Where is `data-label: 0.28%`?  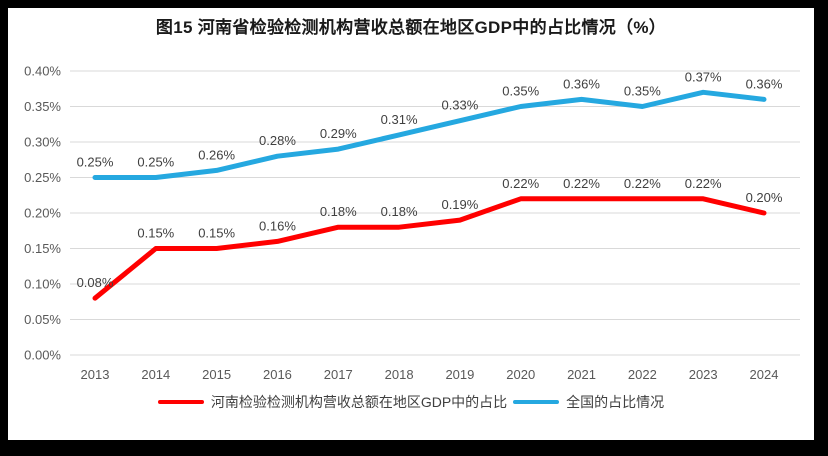
data-label: 0.28% is located at coordinates (277, 140).